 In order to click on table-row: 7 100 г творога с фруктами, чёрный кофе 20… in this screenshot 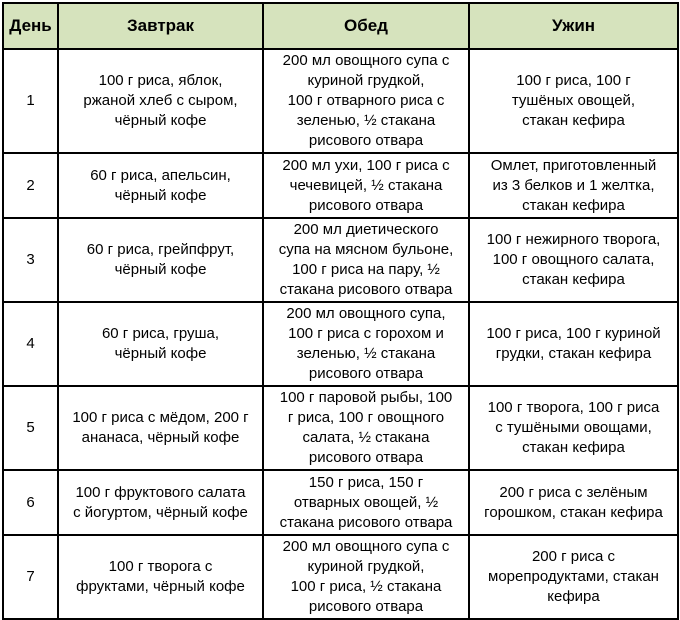, I will do `click(340, 577)`.